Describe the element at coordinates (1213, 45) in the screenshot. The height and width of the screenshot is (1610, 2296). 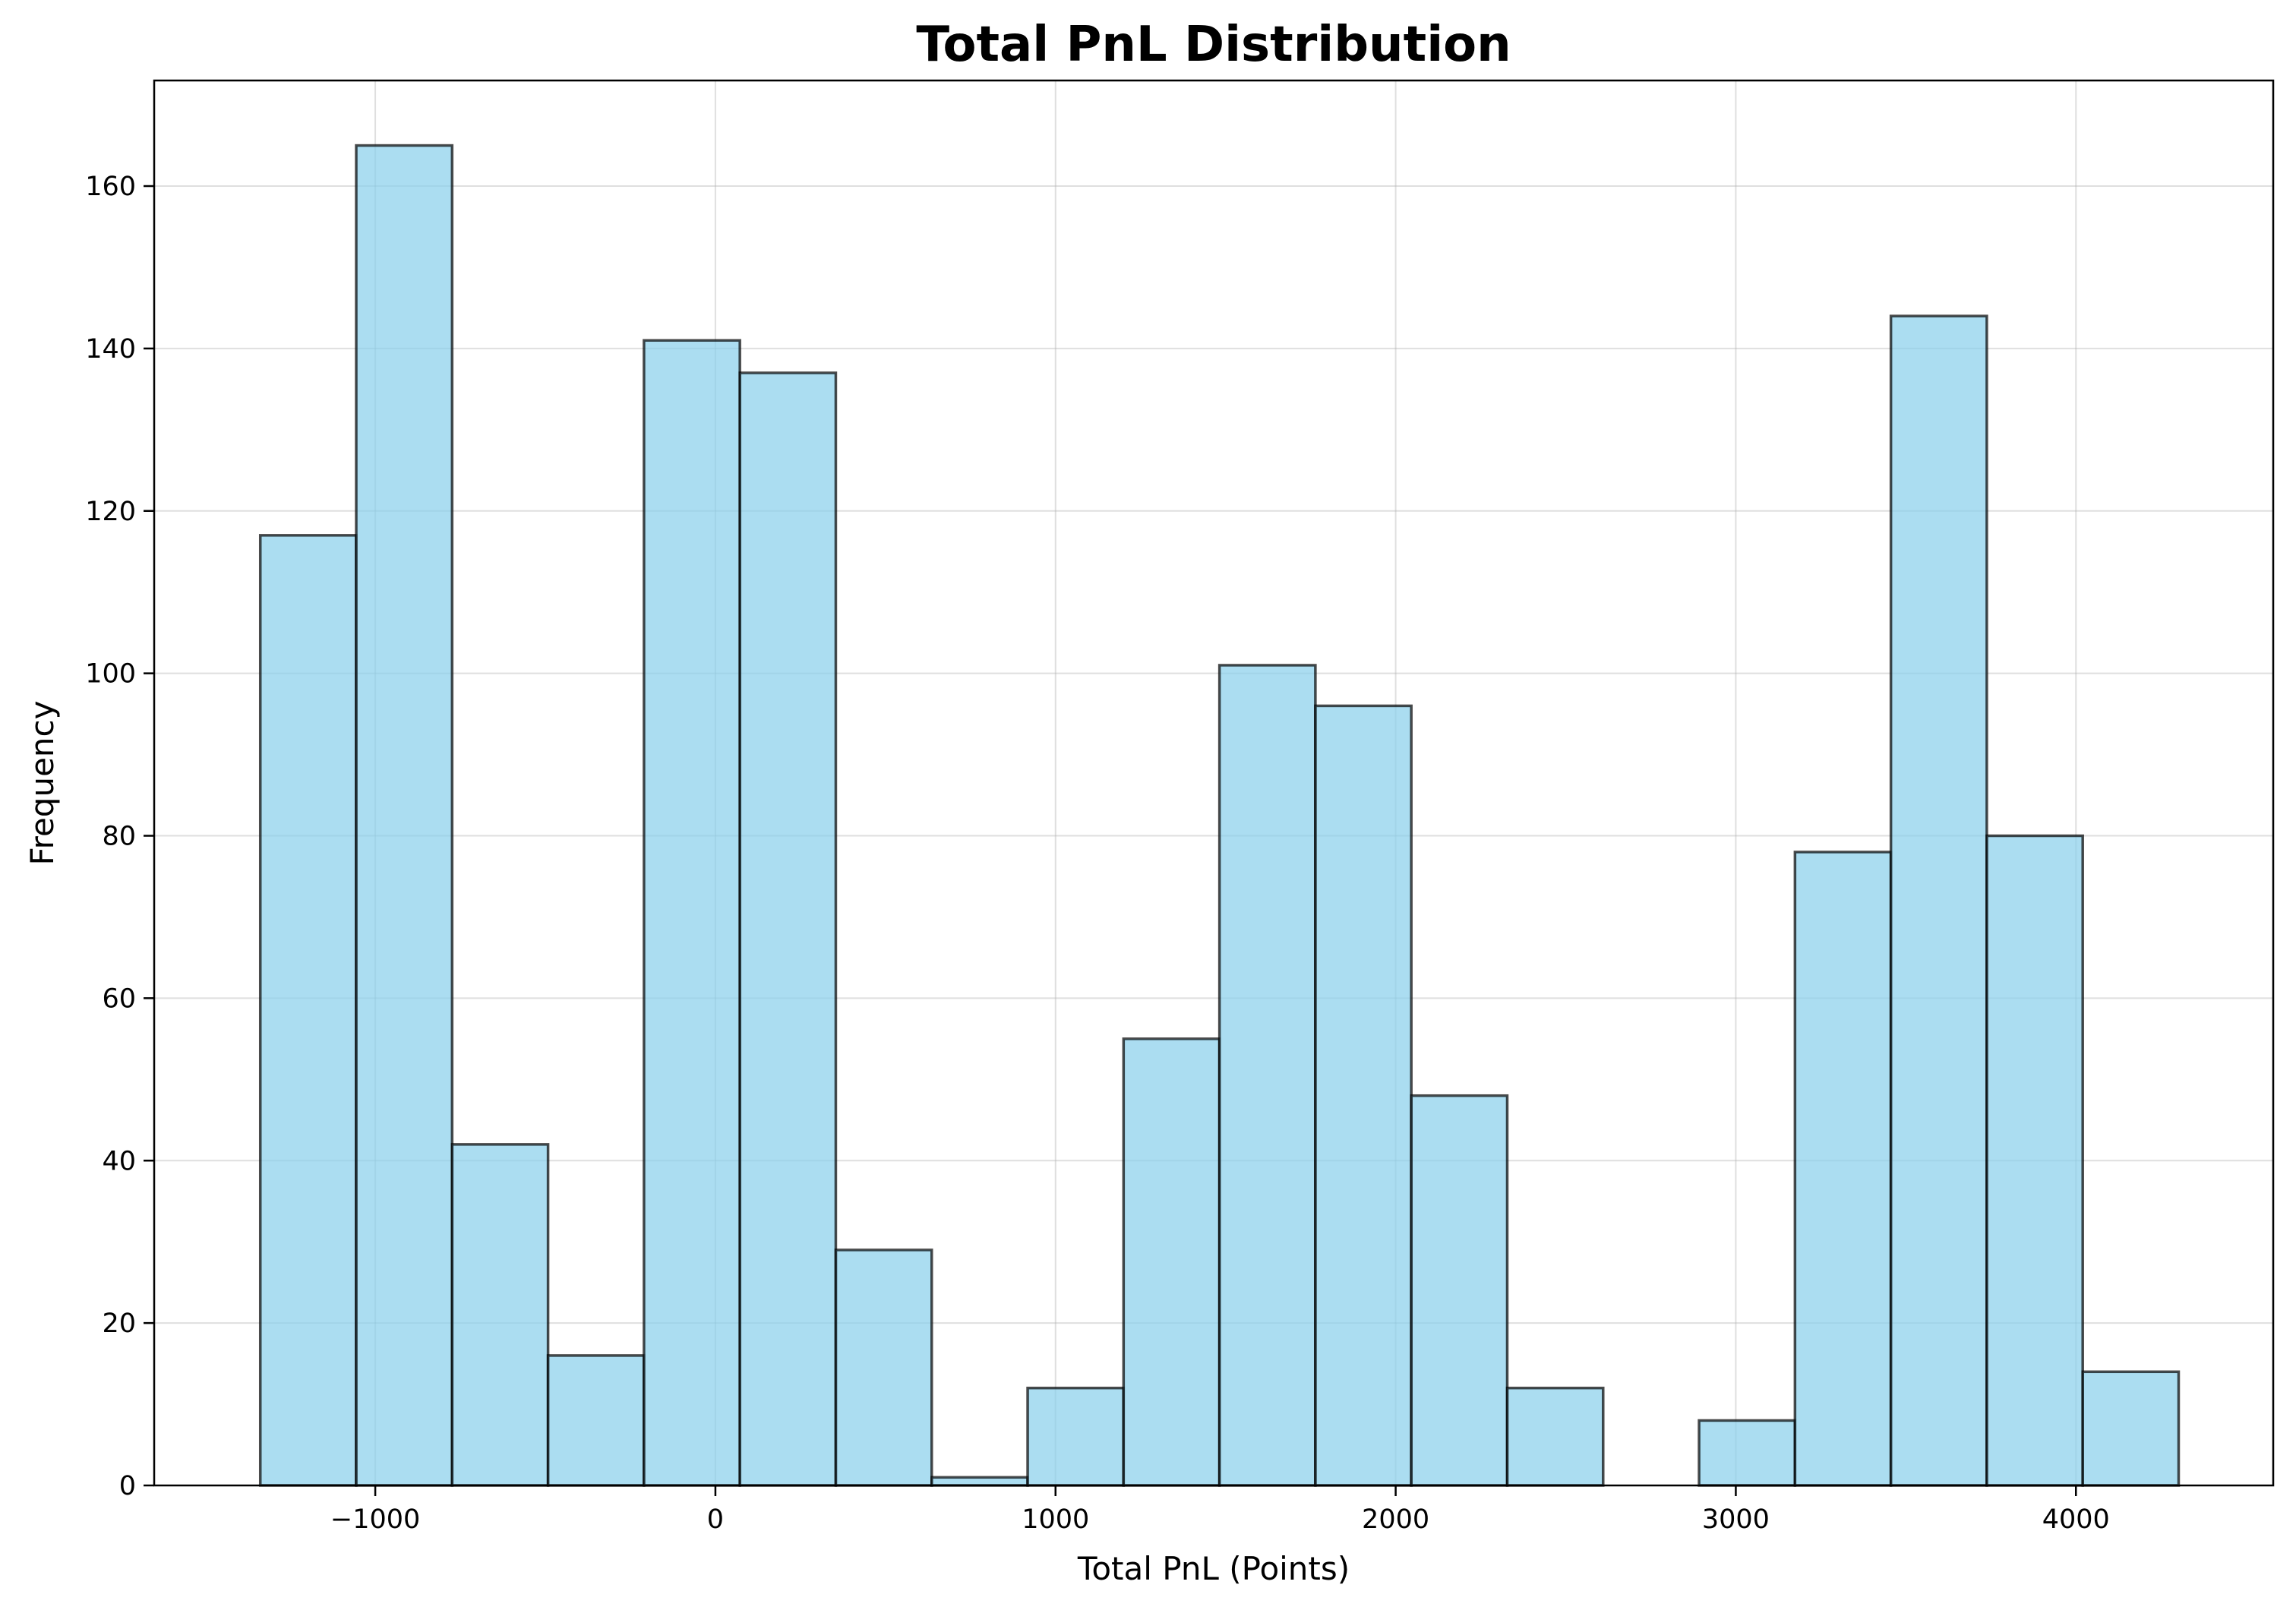
I see `chart-title: Total PnL Distribution` at that location.